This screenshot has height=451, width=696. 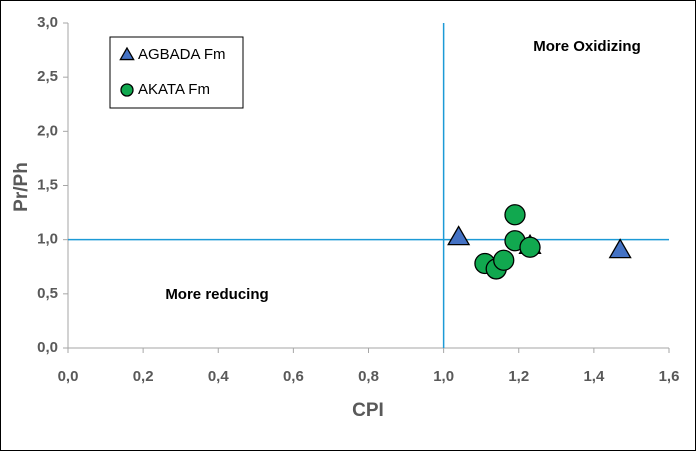 I want to click on x-tick-label: 1,0, so click(x=443, y=376).